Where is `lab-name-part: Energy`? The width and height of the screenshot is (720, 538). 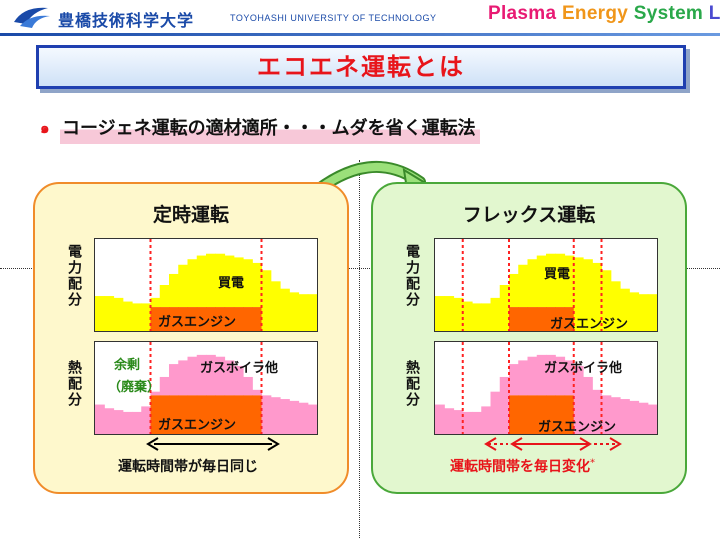
lab-name-part: Energy is located at coordinates (592, 13).